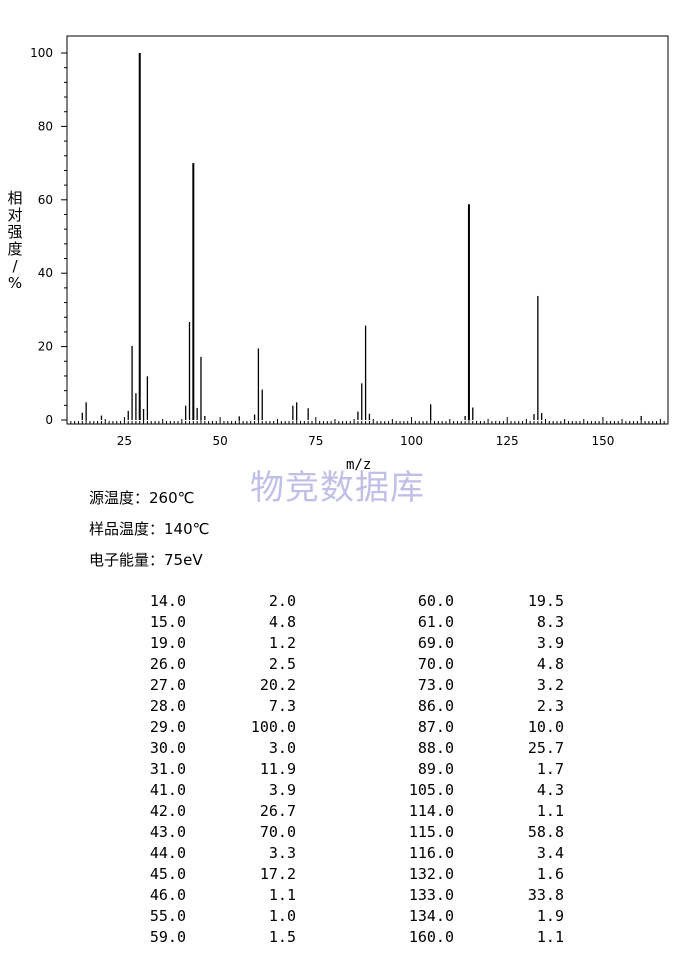 Image resolution: width=696 pixels, height=964 pixels. What do you see at coordinates (545, 832) in the screenshot?
I see `intensity-cell: 58.8` at bounding box center [545, 832].